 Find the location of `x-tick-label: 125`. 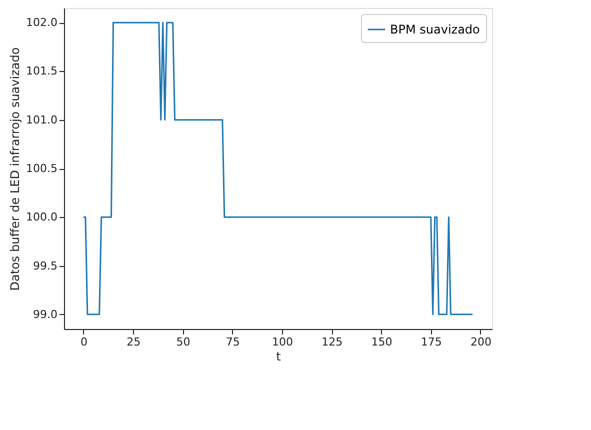

x-tick-label: 125 is located at coordinates (332, 342).